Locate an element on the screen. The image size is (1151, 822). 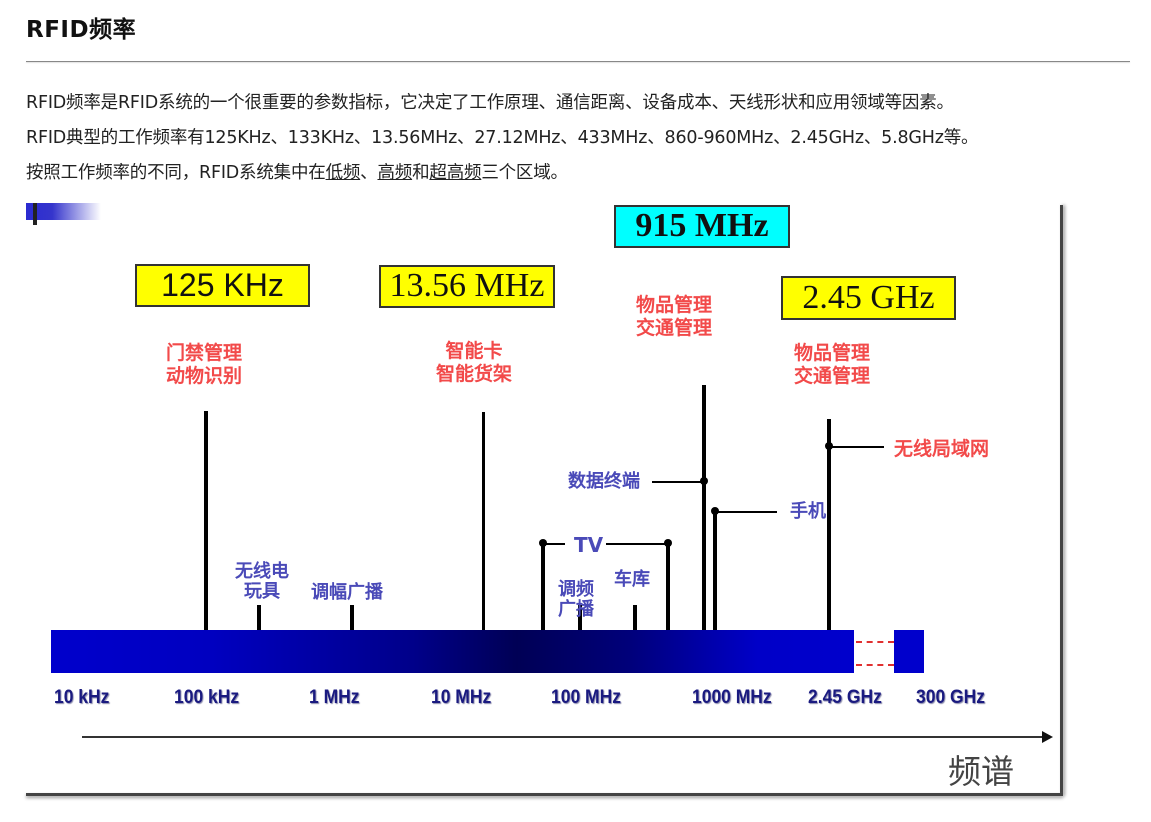
mobile-dot is located at coordinates (715, 511).